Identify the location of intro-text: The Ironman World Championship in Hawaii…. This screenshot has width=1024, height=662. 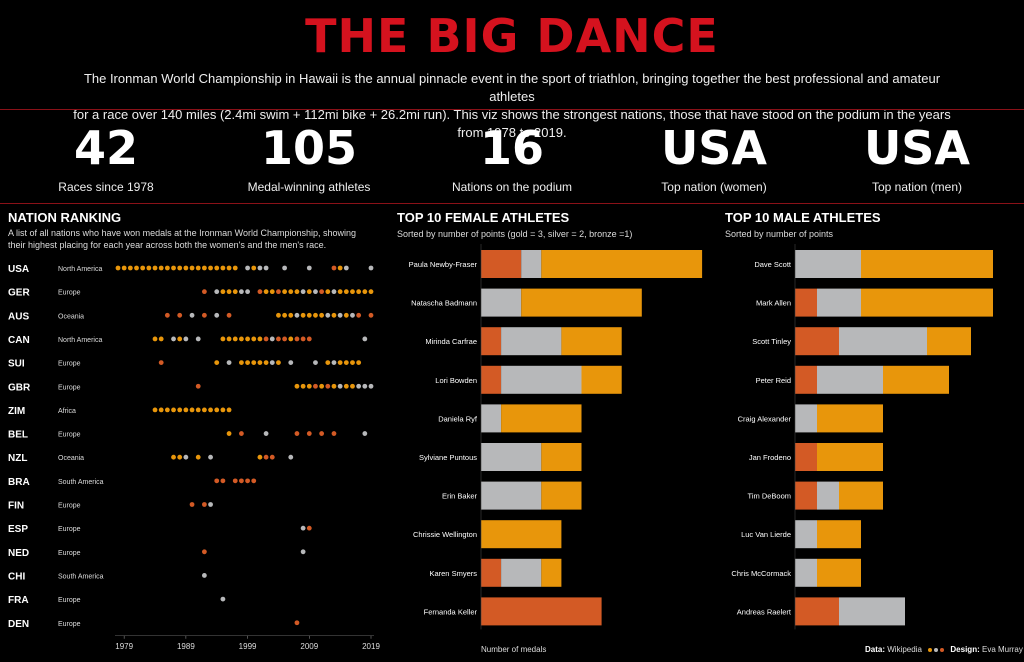
(512, 106).